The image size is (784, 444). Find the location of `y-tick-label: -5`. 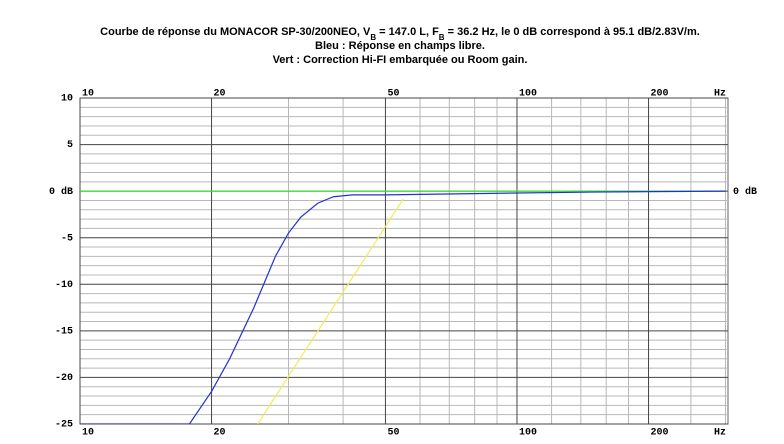

y-tick-label: -5 is located at coordinates (67, 238).